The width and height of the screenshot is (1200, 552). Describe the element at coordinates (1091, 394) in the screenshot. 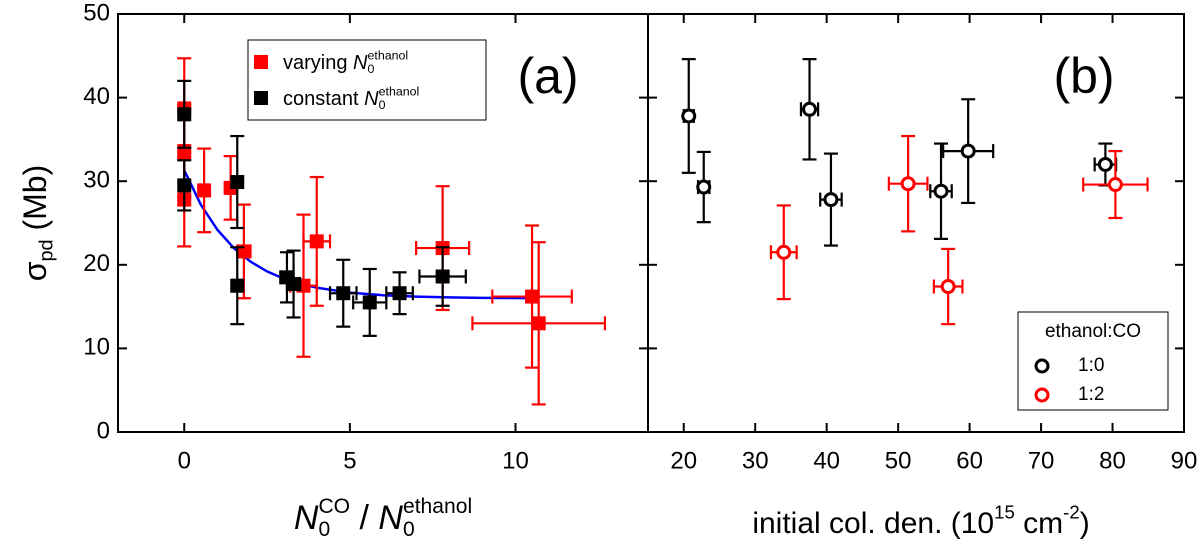

I see `legend-label: 1:2` at that location.